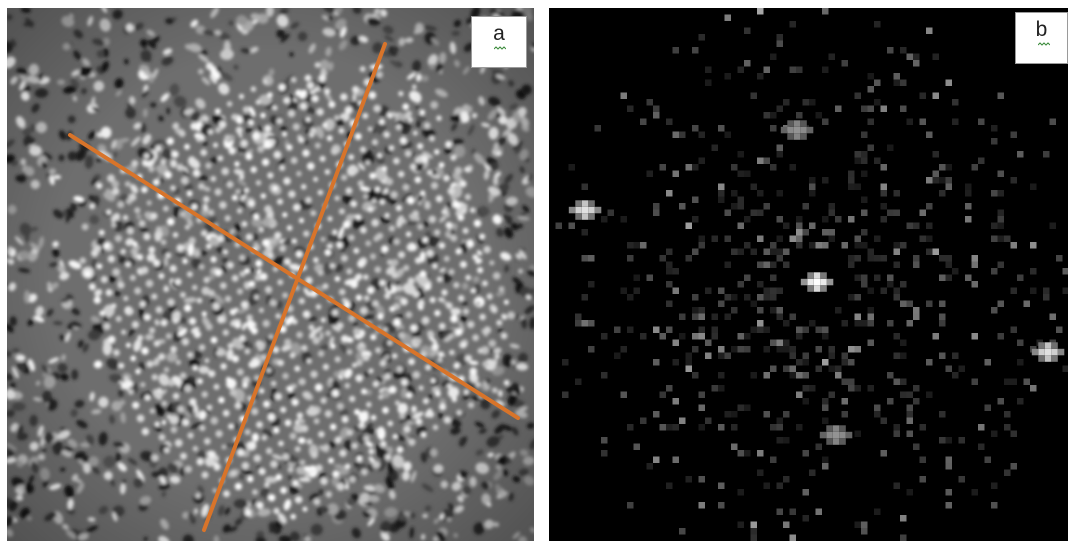 Image resolution: width=1068 pixels, height=541 pixels. What do you see at coordinates (1041, 29) in the screenshot?
I see `panel-label-b-text: b` at bounding box center [1041, 29].